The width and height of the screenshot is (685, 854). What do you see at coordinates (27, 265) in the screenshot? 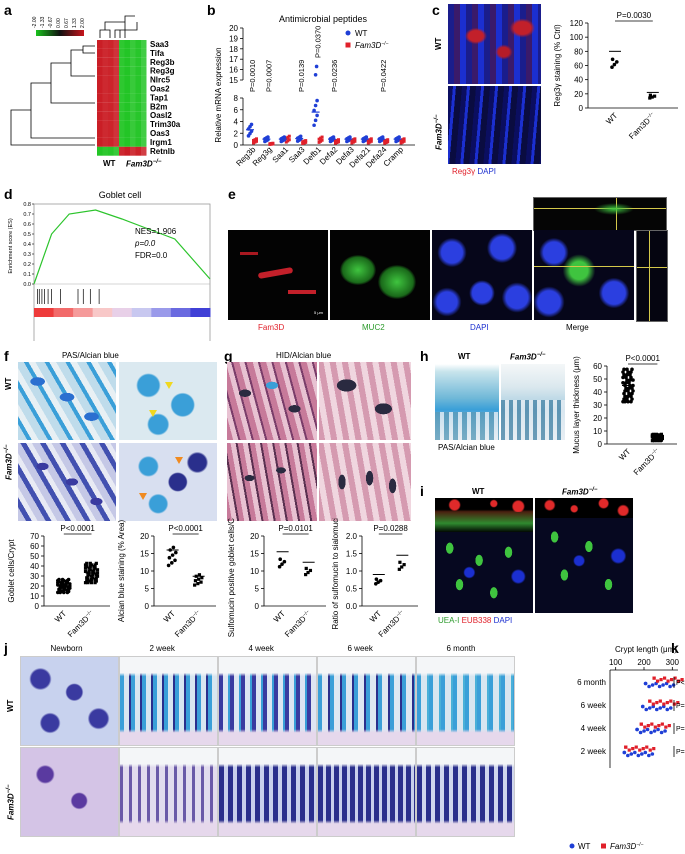
I see `y-tick-label: 0.2` at bounding box center [27, 265].